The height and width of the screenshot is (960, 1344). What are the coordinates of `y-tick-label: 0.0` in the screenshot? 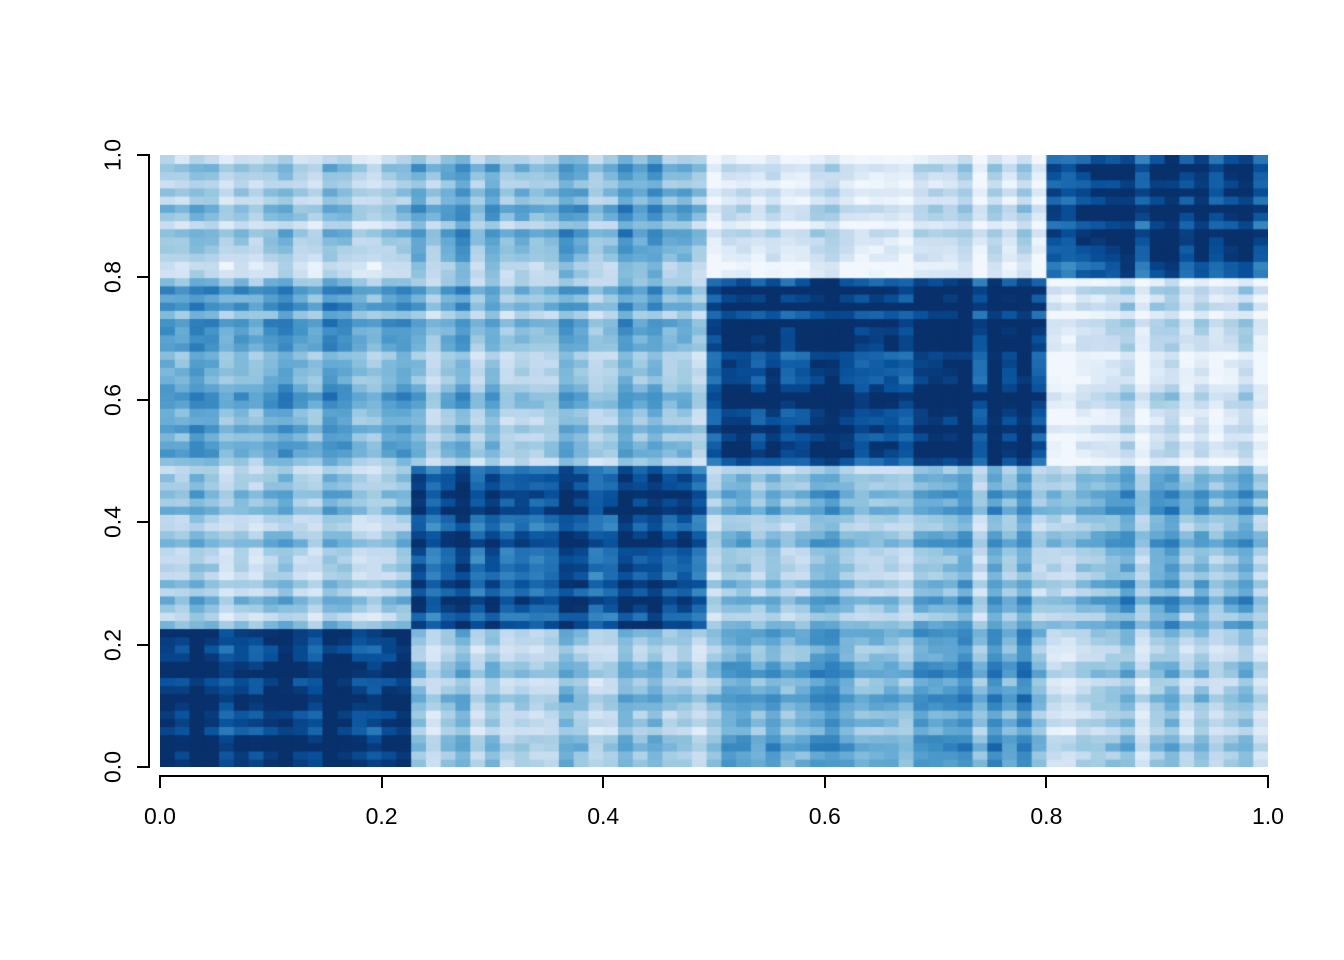 It's located at (112, 767).